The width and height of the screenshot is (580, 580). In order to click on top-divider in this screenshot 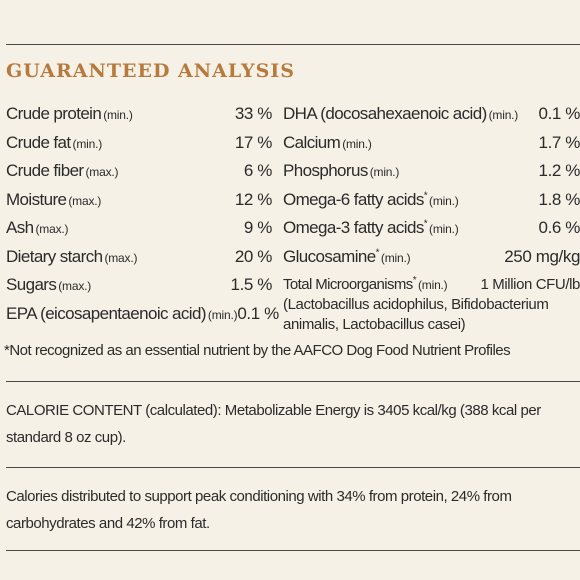, I will do `click(293, 44)`.